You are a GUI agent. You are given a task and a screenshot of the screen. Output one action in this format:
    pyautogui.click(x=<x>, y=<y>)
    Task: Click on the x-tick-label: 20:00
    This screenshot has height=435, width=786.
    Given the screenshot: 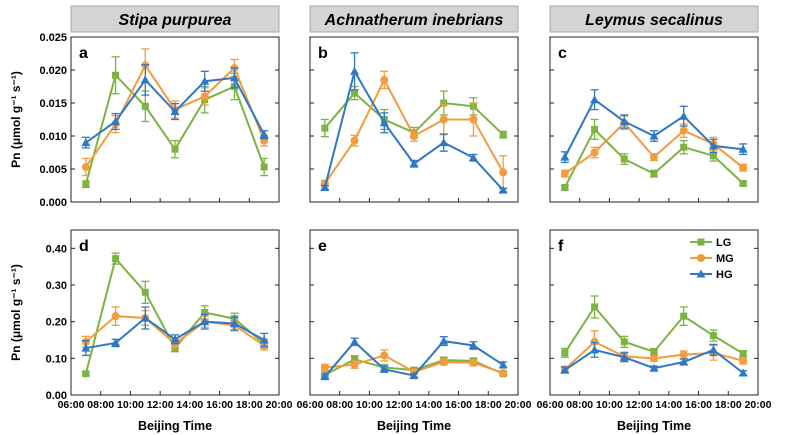 What is the action you would take?
    pyautogui.click(x=758, y=405)
    